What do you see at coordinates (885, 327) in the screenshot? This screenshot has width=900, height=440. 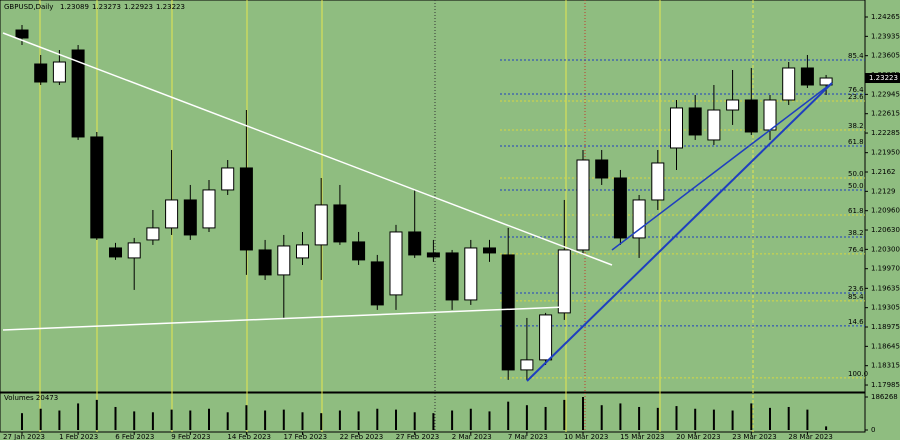 I see `y-tick-label: 1.18975` at bounding box center [885, 327].